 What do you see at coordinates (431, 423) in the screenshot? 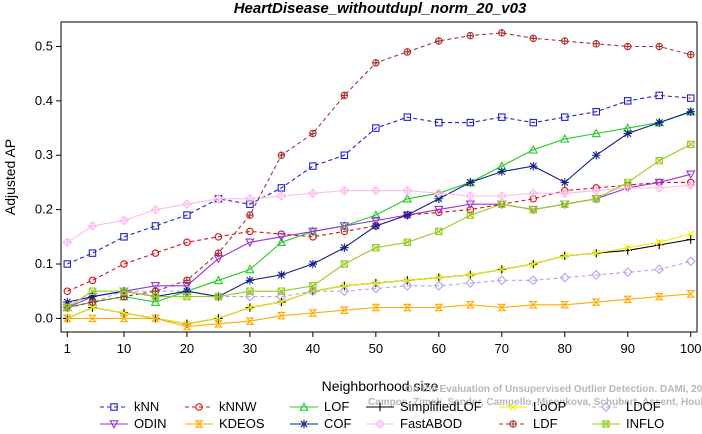
I see `legend-label: FastABOD` at bounding box center [431, 423].